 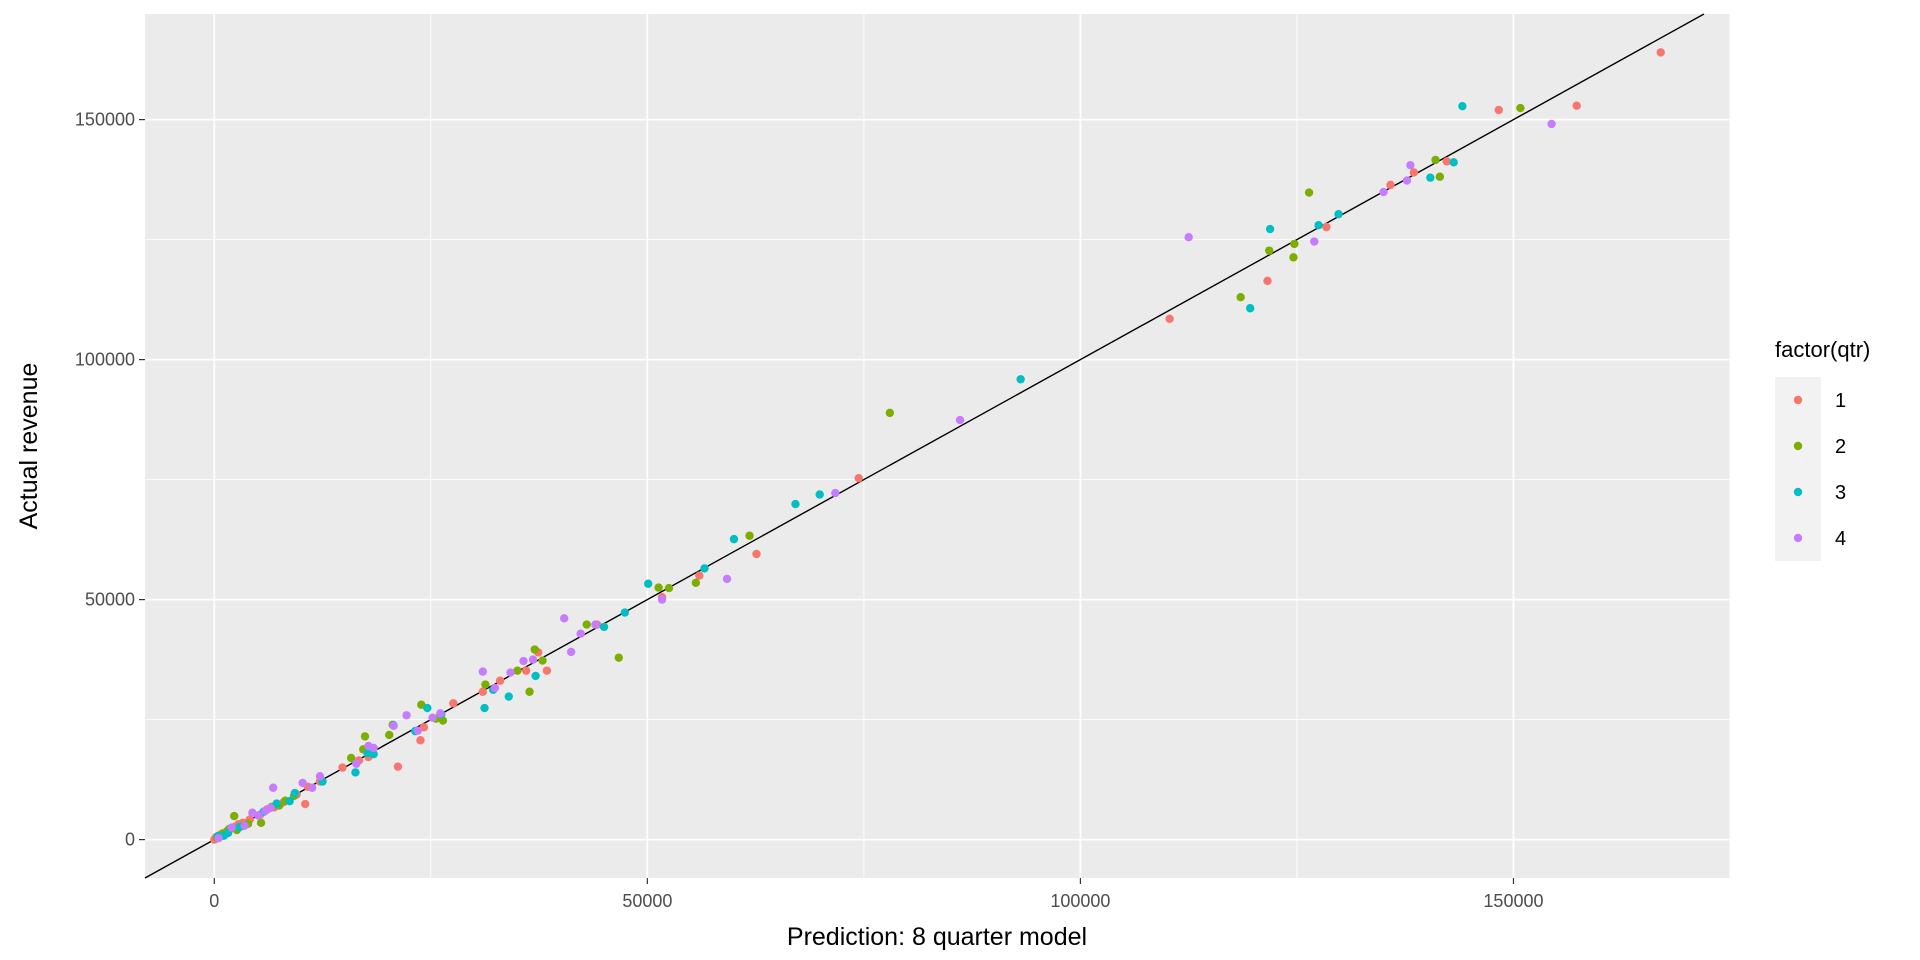 What do you see at coordinates (1840, 493) in the screenshot?
I see `legend-label-3: 3` at bounding box center [1840, 493].